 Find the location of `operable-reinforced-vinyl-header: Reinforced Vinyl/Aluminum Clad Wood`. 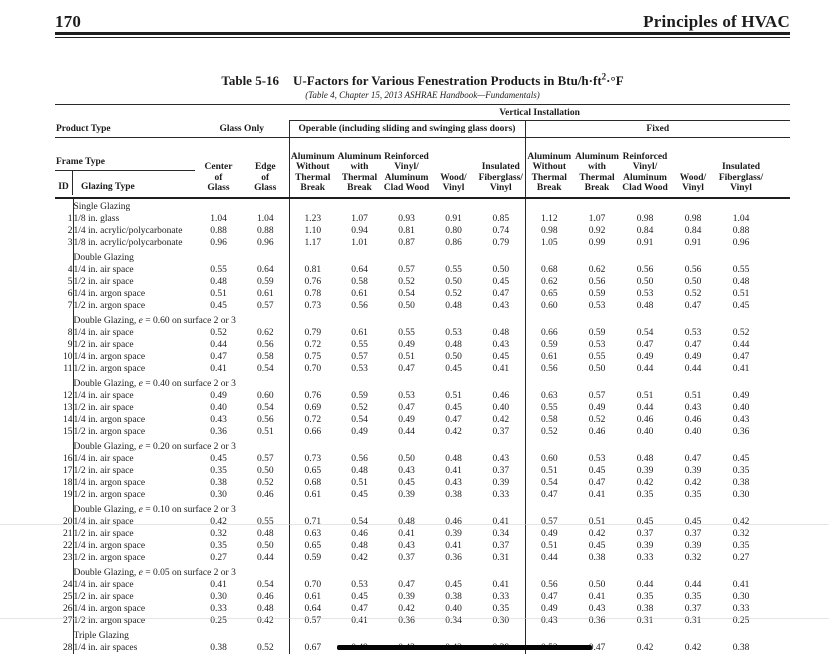

operable-reinforced-vinyl-header: Reinforced Vinyl/Aluminum Clad Wood is located at coordinates (406, 168).